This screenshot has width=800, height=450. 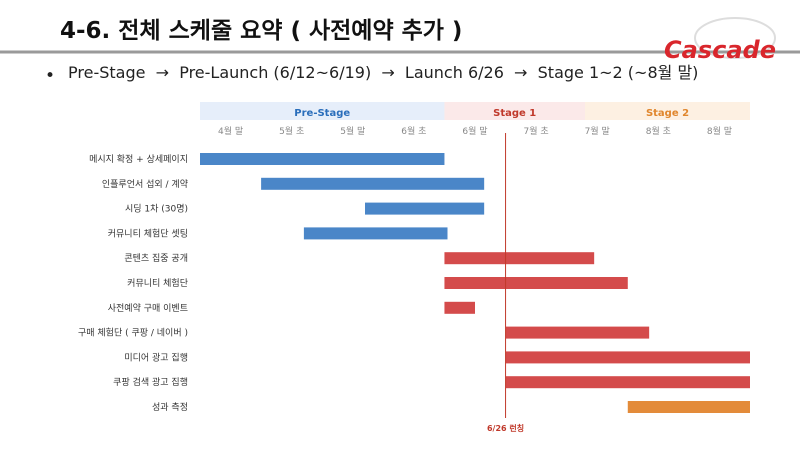 I want to click on phase-label: Stage 2, so click(x=667, y=113).